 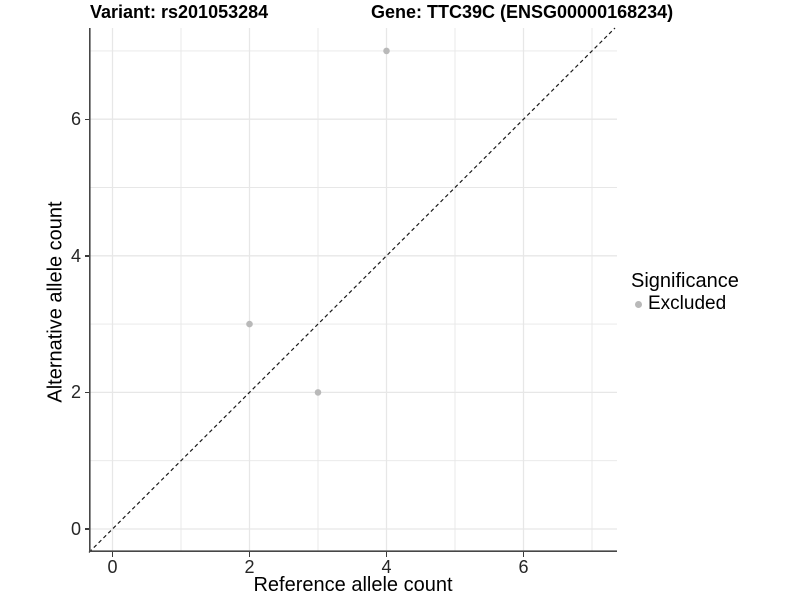 I want to click on plot-title-variant: Variant: rs201053284, so click(x=179, y=12).